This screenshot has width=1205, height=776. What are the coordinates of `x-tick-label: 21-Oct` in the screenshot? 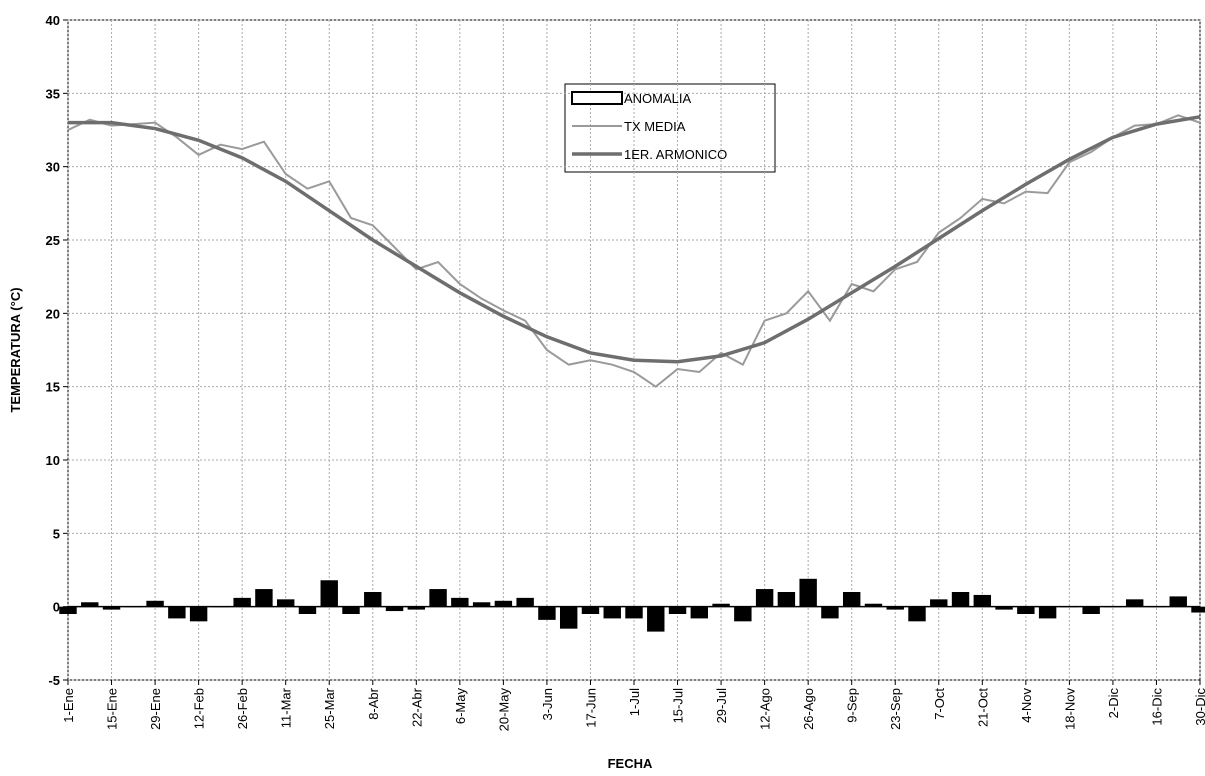 It's located at (982, 707).